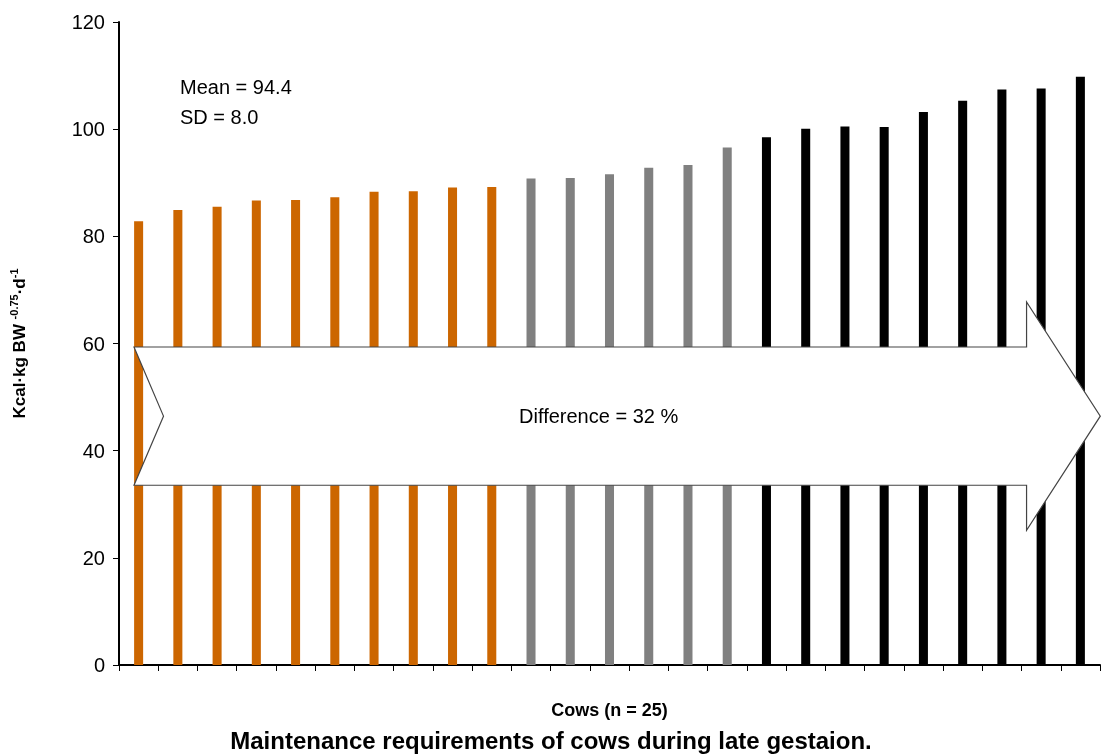  What do you see at coordinates (88, 22) in the screenshot?
I see `y-tick-label: 120` at bounding box center [88, 22].